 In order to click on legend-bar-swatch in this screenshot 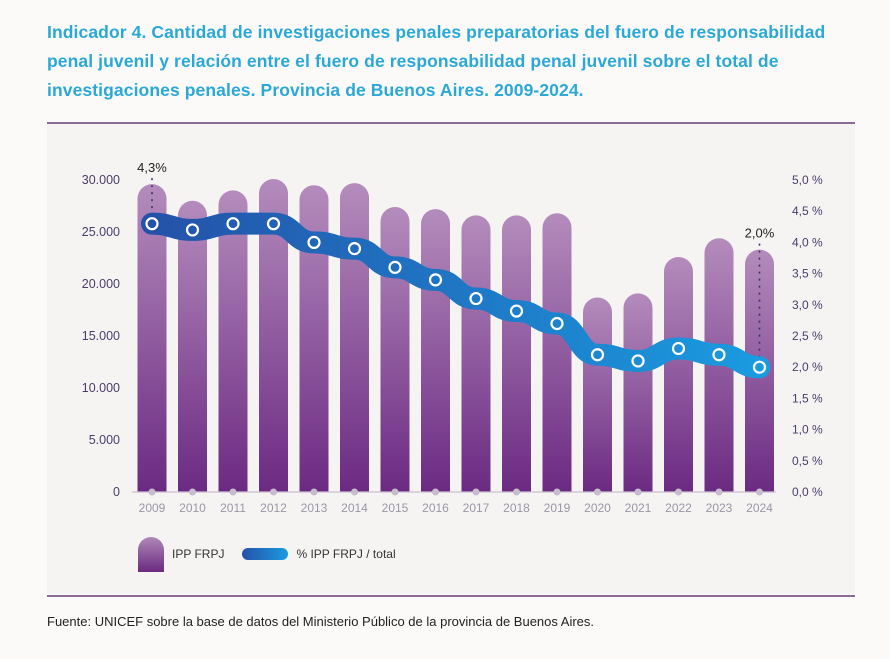, I will do `click(151, 554)`.